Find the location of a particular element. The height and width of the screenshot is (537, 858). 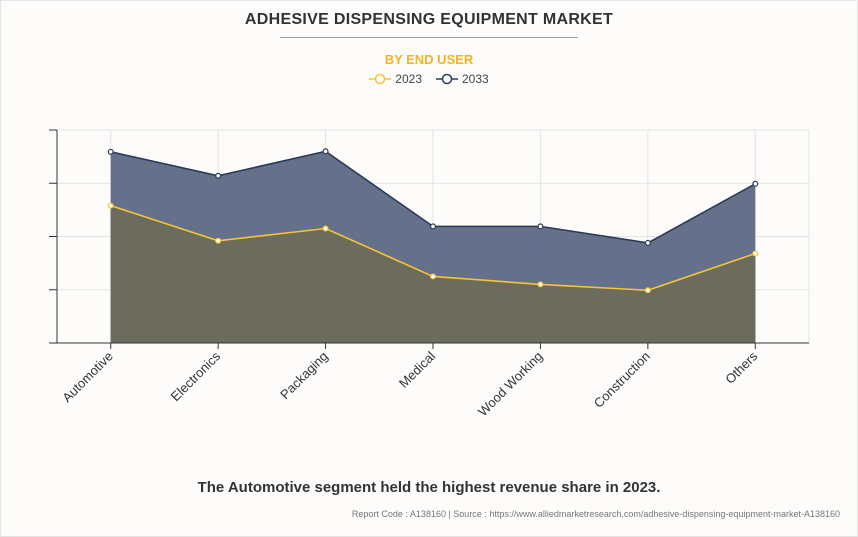

x-tick-label-medical: Medical is located at coordinates (417, 369).